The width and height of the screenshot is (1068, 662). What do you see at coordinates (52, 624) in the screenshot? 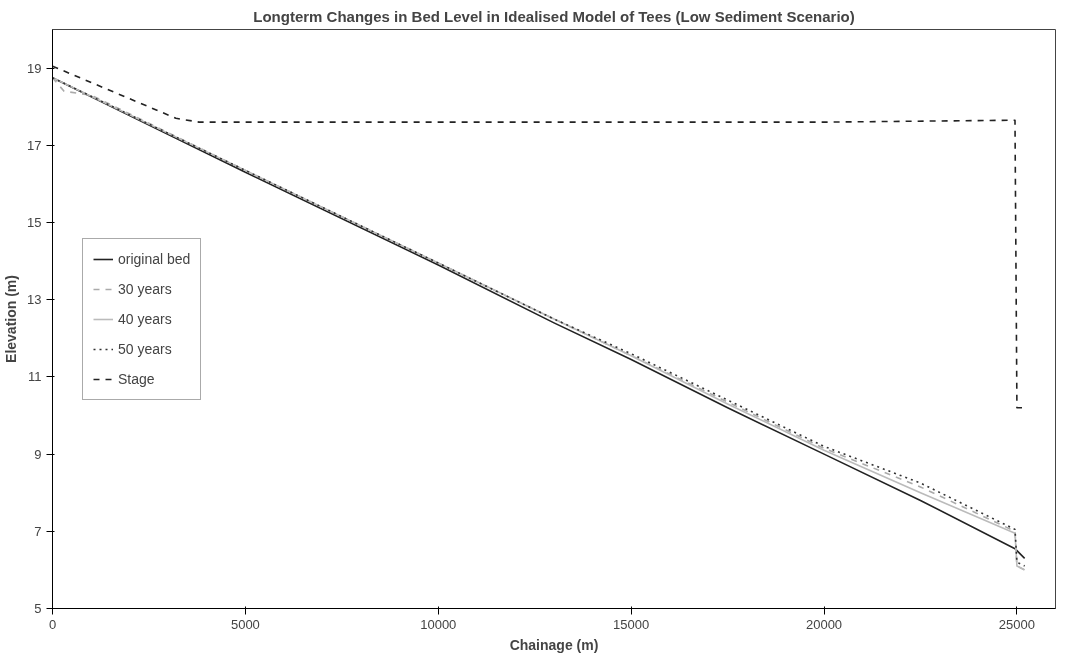
I see `x-tick-label: 0` at bounding box center [52, 624].